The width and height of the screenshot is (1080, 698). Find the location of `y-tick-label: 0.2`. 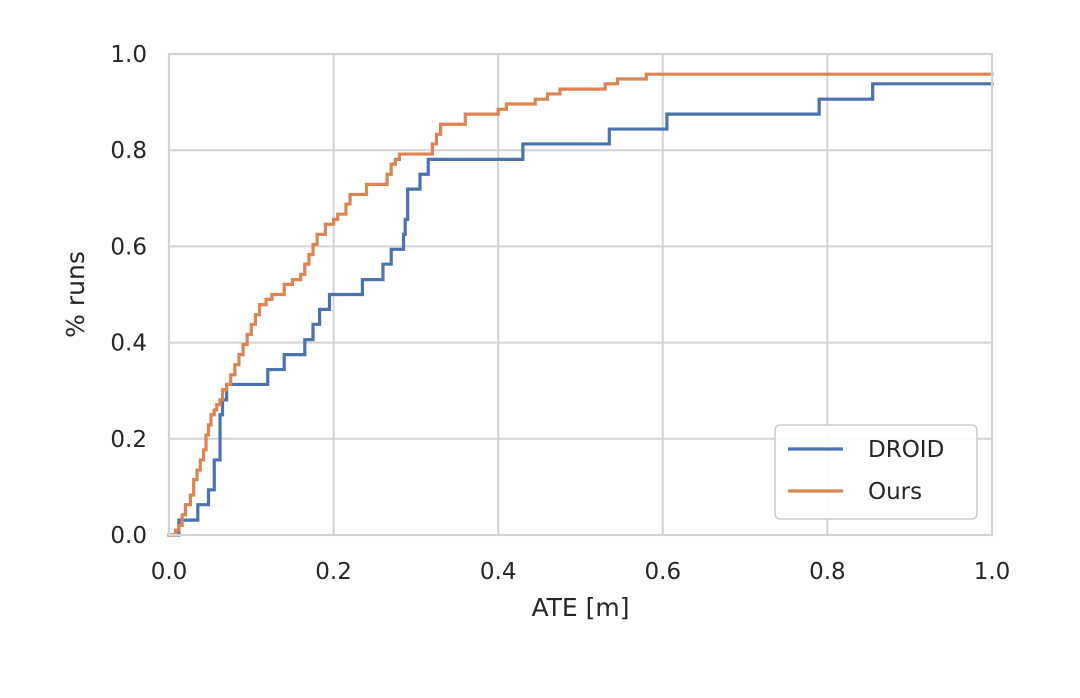

y-tick-label: 0.2 is located at coordinates (128, 440).